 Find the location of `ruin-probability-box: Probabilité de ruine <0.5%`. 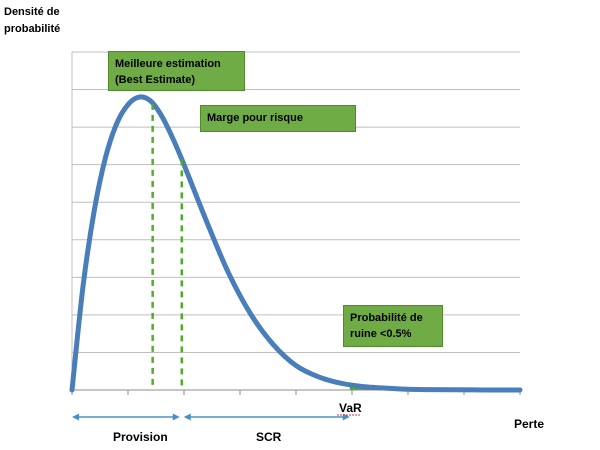

ruin-probability-box: Probabilité de ruine <0.5% is located at coordinates (393, 326).